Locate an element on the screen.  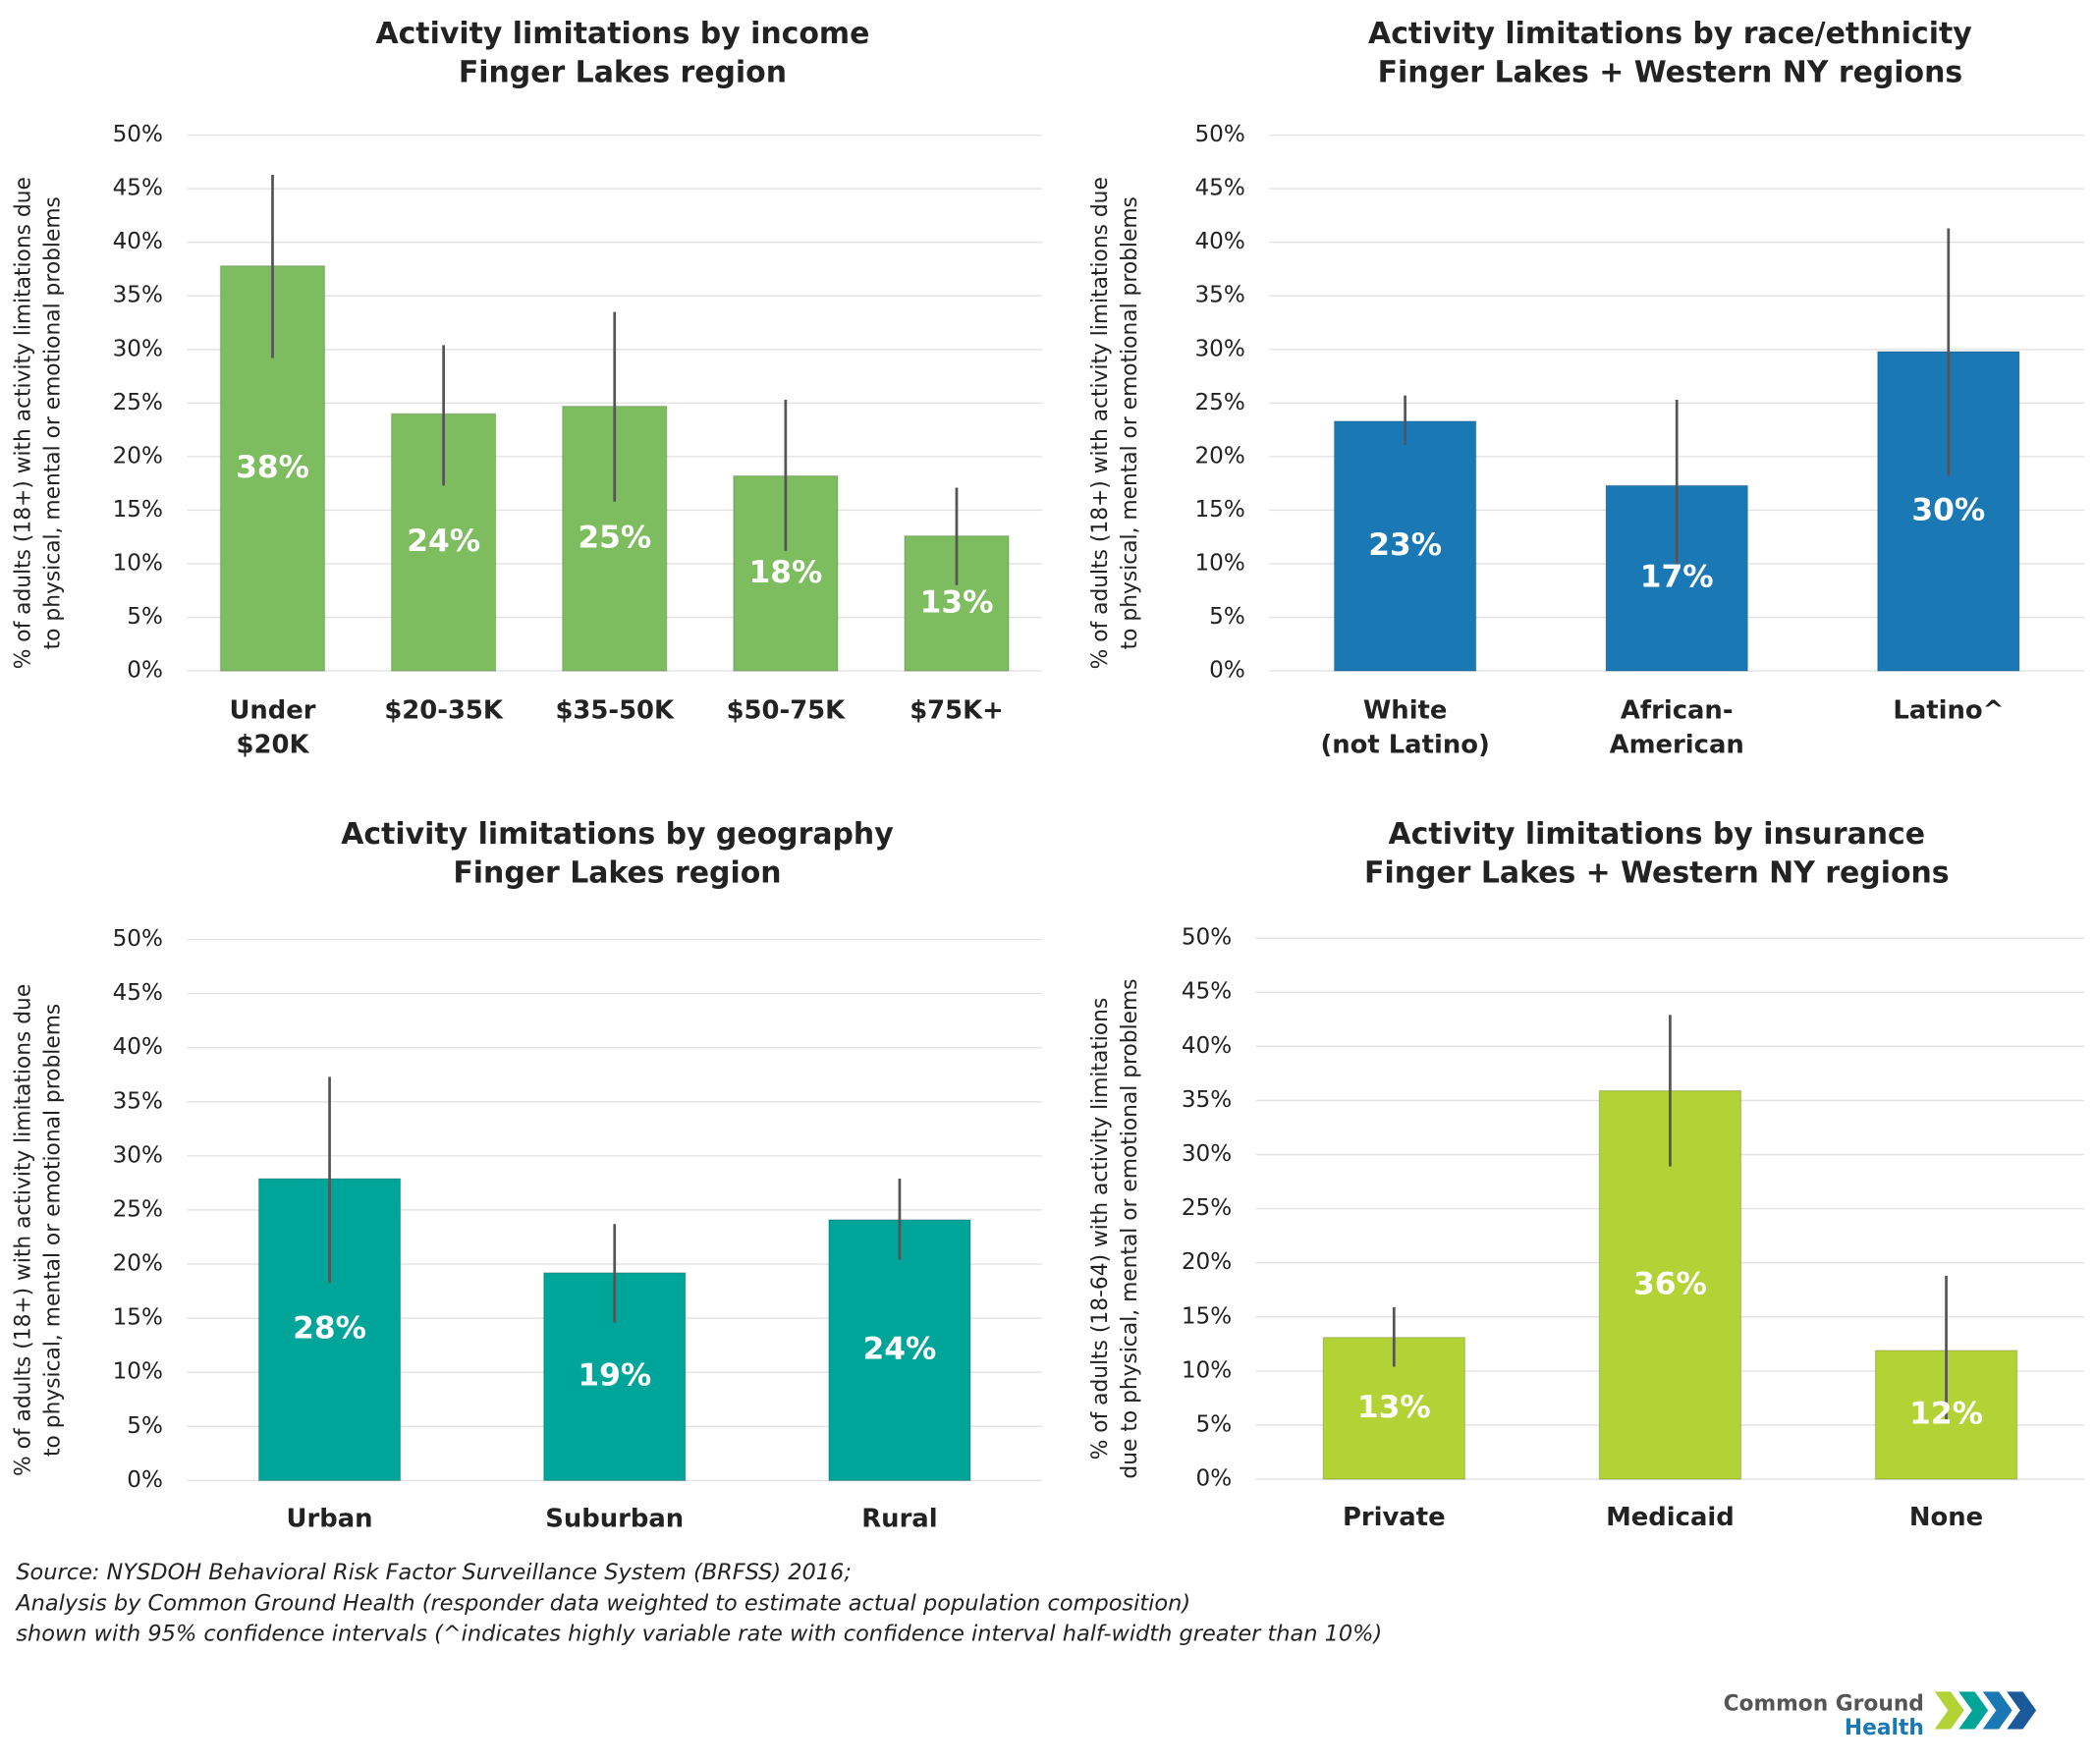
x-tick-label: $20-35K is located at coordinates (444, 710).